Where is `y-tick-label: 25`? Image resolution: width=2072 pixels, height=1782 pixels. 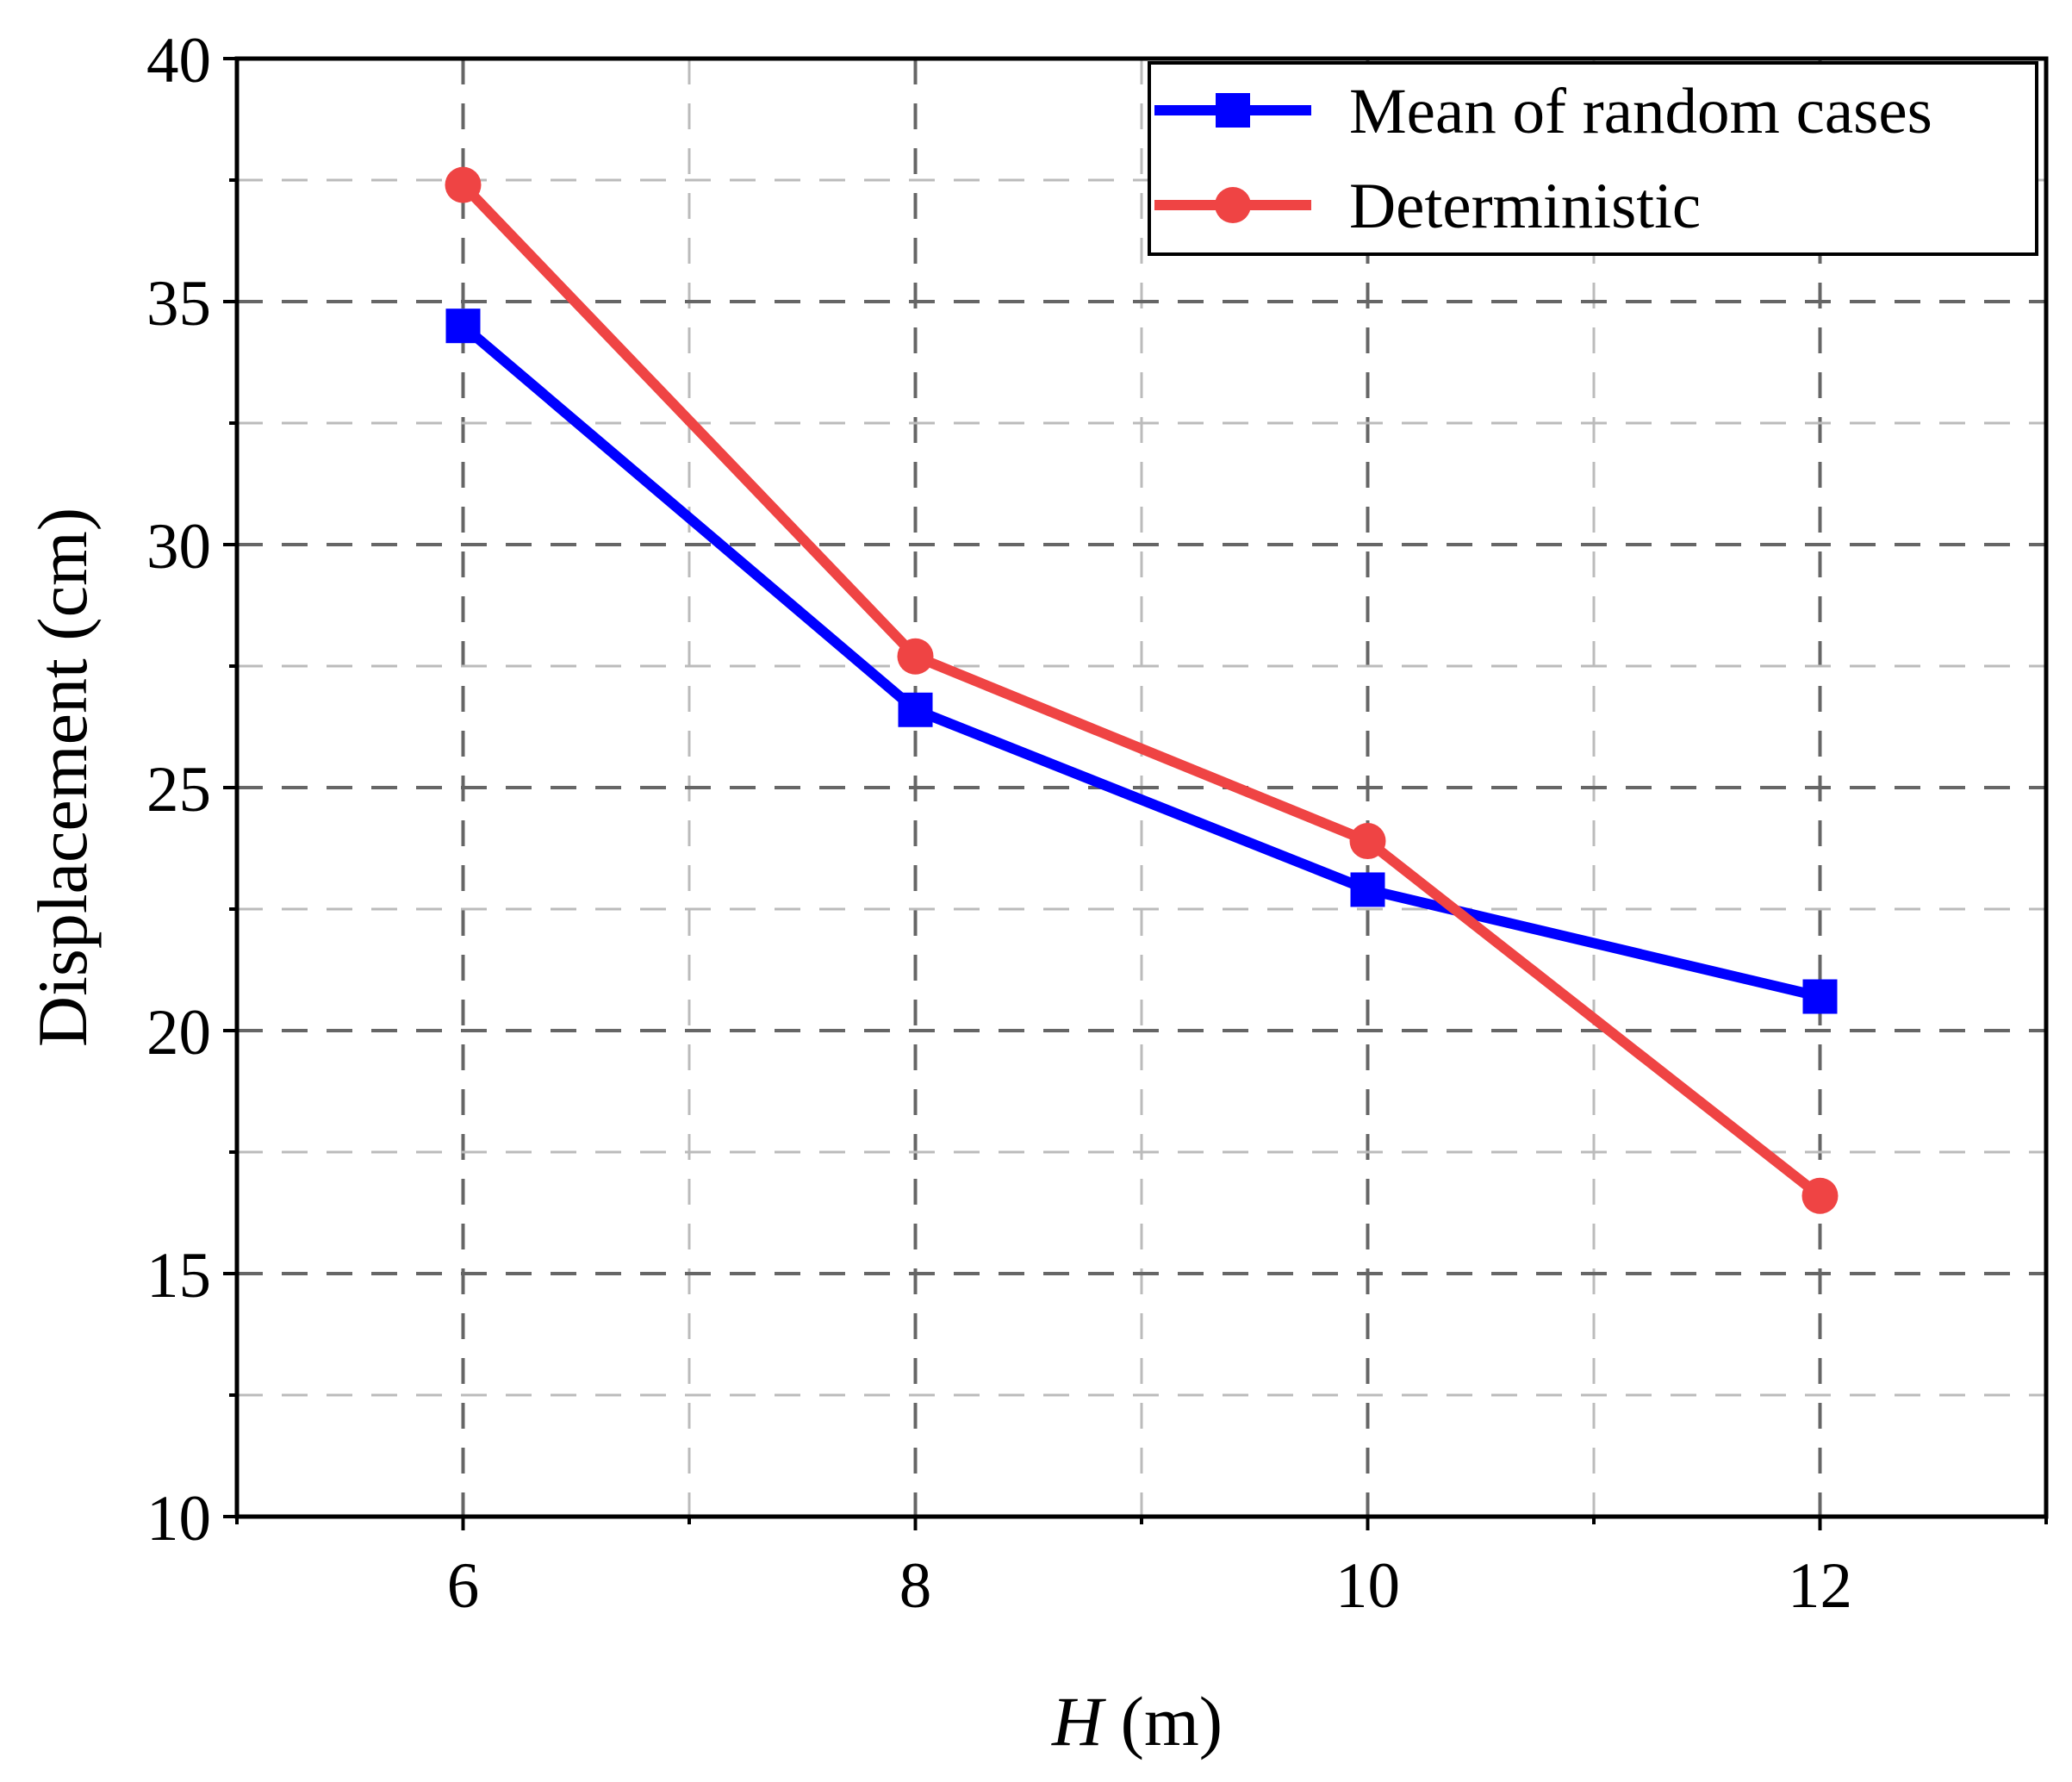 y-tick-label: 25 is located at coordinates (179, 790).